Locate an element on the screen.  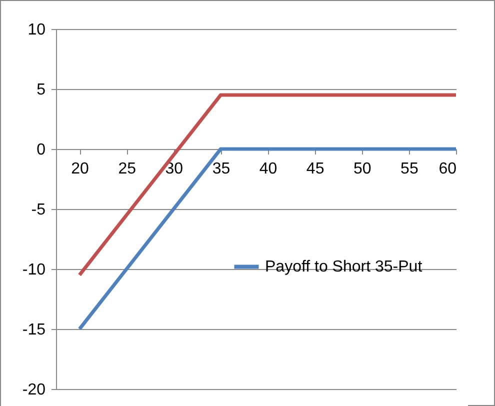
x-tick-label: 60 is located at coordinates (447, 169).